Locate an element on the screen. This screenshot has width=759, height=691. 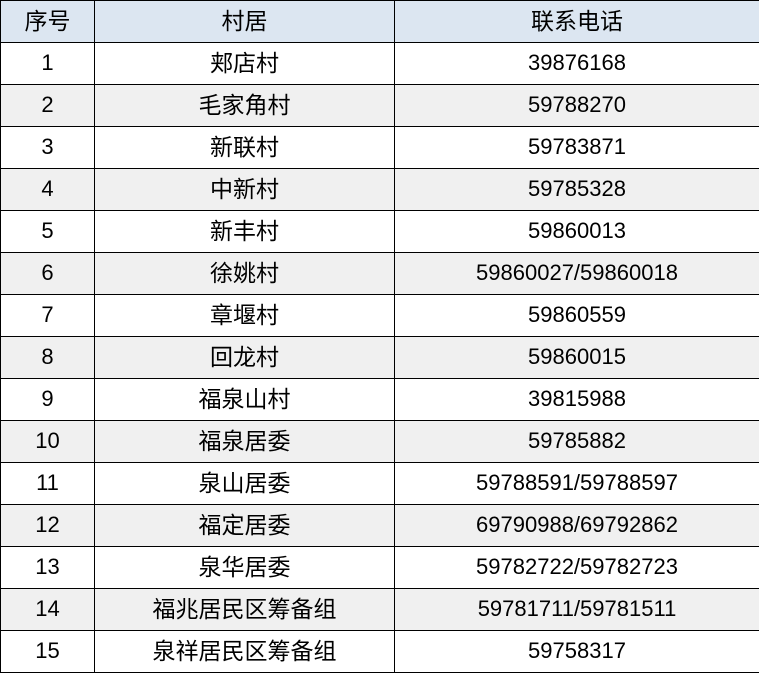
table-row: 3 新联村 59783871 is located at coordinates (379, 147).